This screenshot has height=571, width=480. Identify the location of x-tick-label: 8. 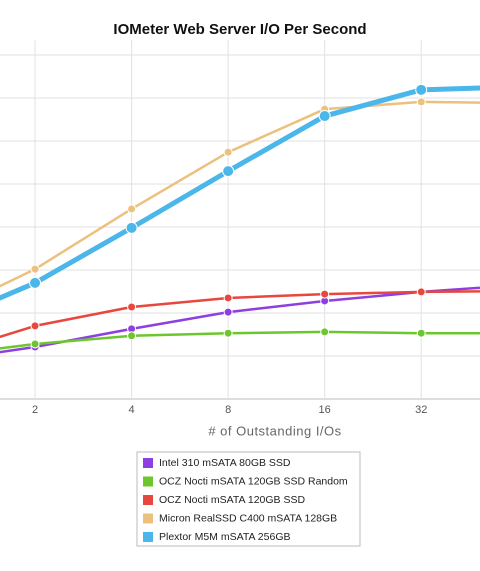
(228, 410).